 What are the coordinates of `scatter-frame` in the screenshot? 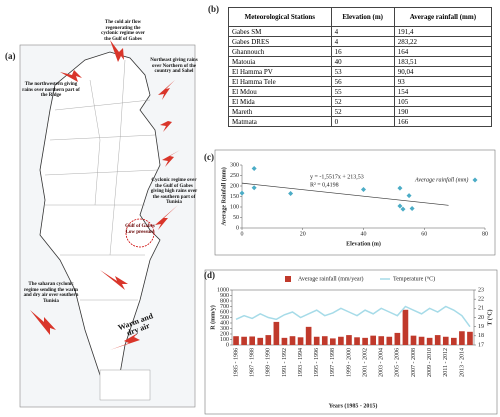 It's located at (355, 202).